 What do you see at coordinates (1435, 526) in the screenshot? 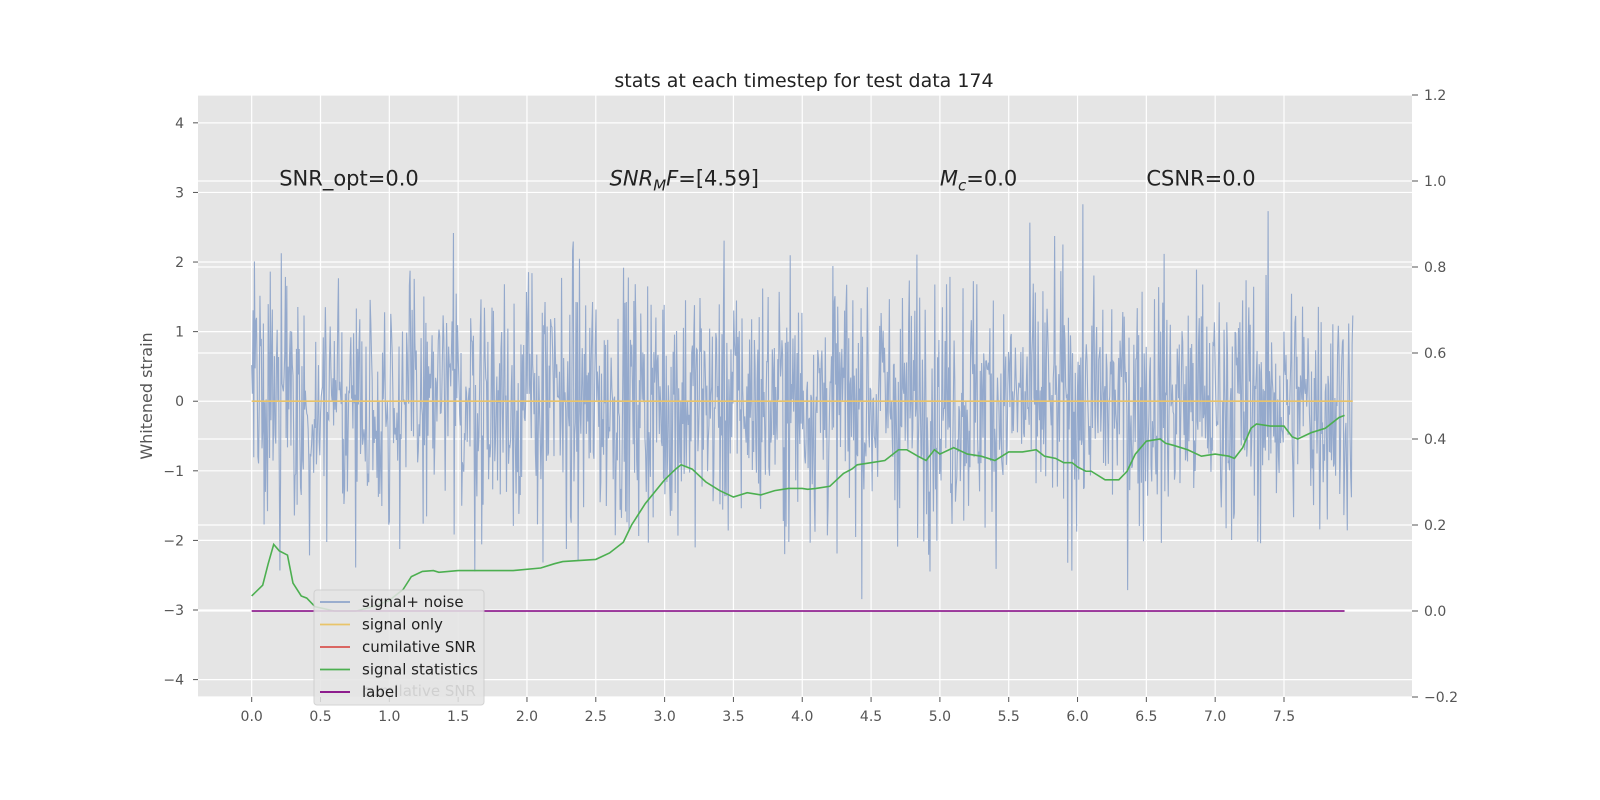
I see `y2-tick-label: 0.2` at bounding box center [1435, 526].